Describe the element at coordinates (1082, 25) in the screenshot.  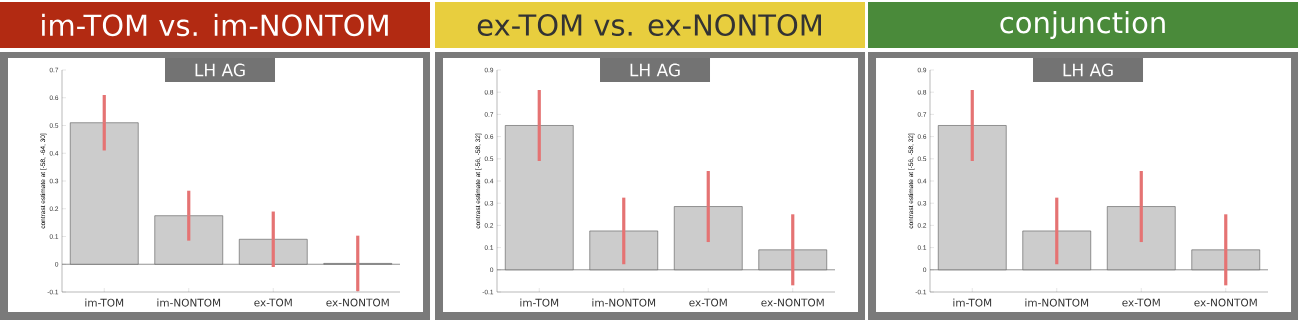
I see `chart-title: conjunction` at that location.